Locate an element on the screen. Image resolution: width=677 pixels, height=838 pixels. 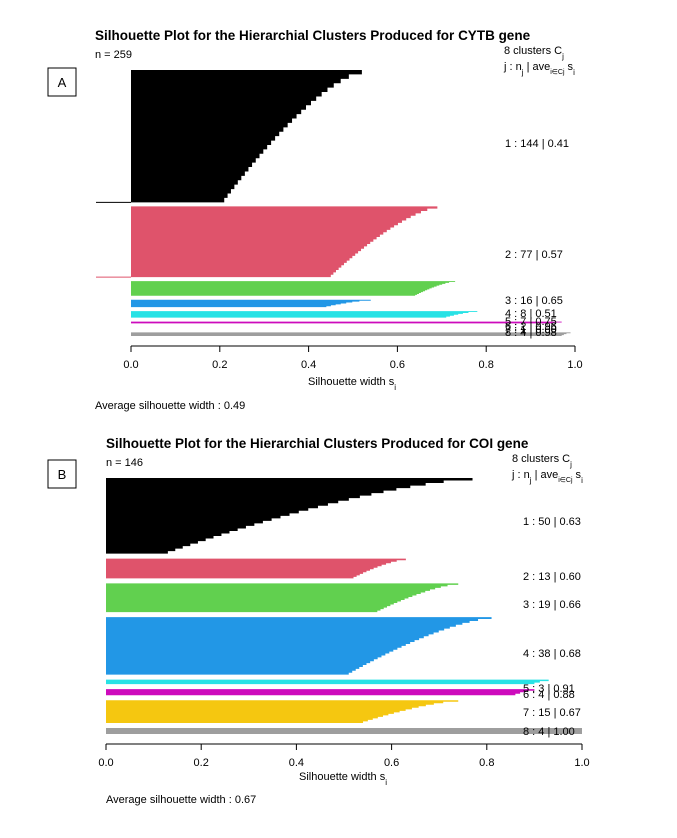
cluster-label-5: 5 : 7 | 0.75 is located at coordinates (531, 322).